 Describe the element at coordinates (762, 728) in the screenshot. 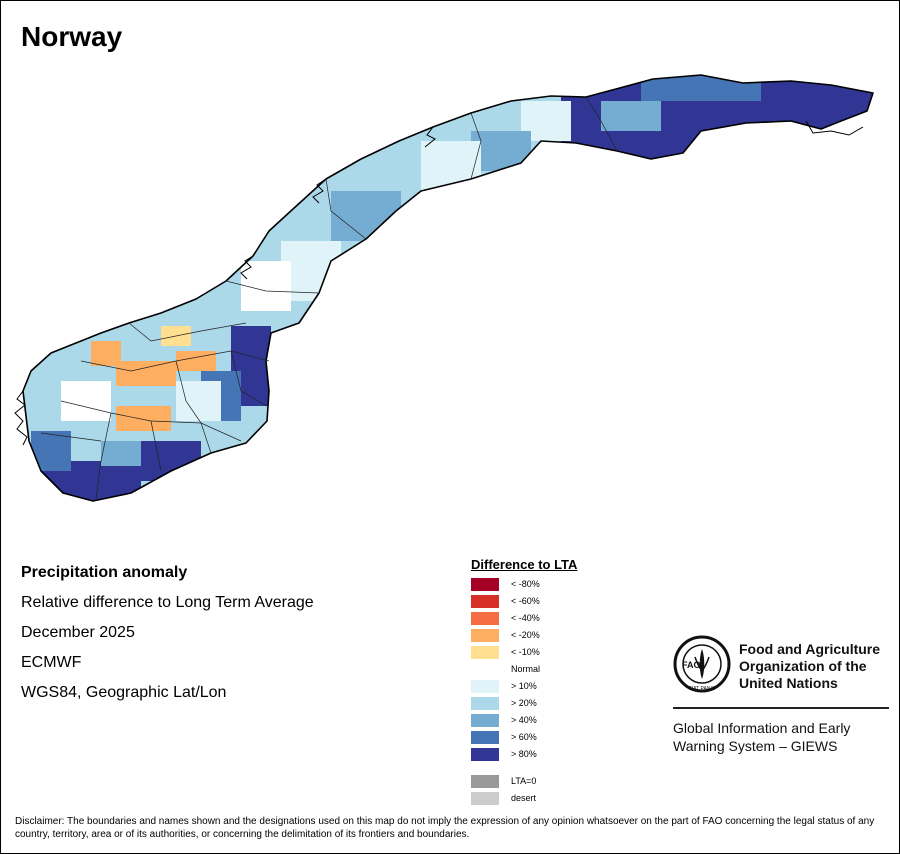

I see `giews-line-1: Global Information and Early` at that location.